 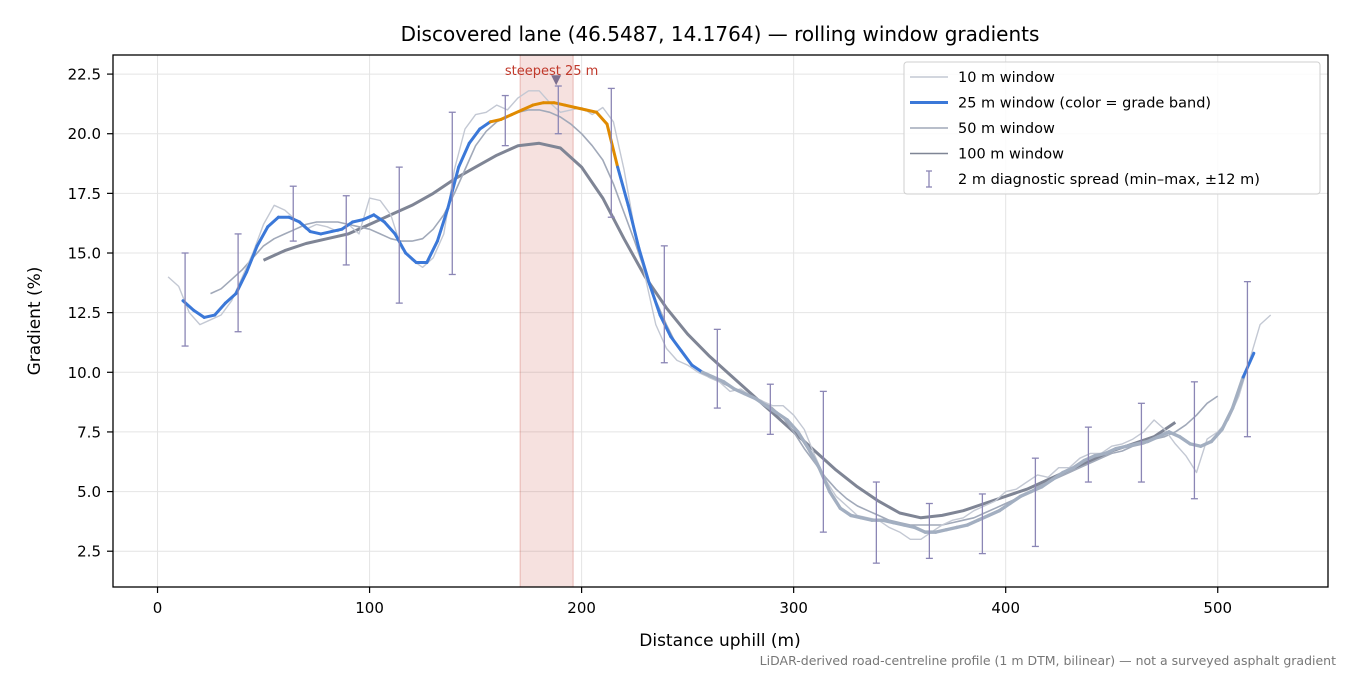 I want to click on y-tick-label: 12.5, so click(x=84, y=313).